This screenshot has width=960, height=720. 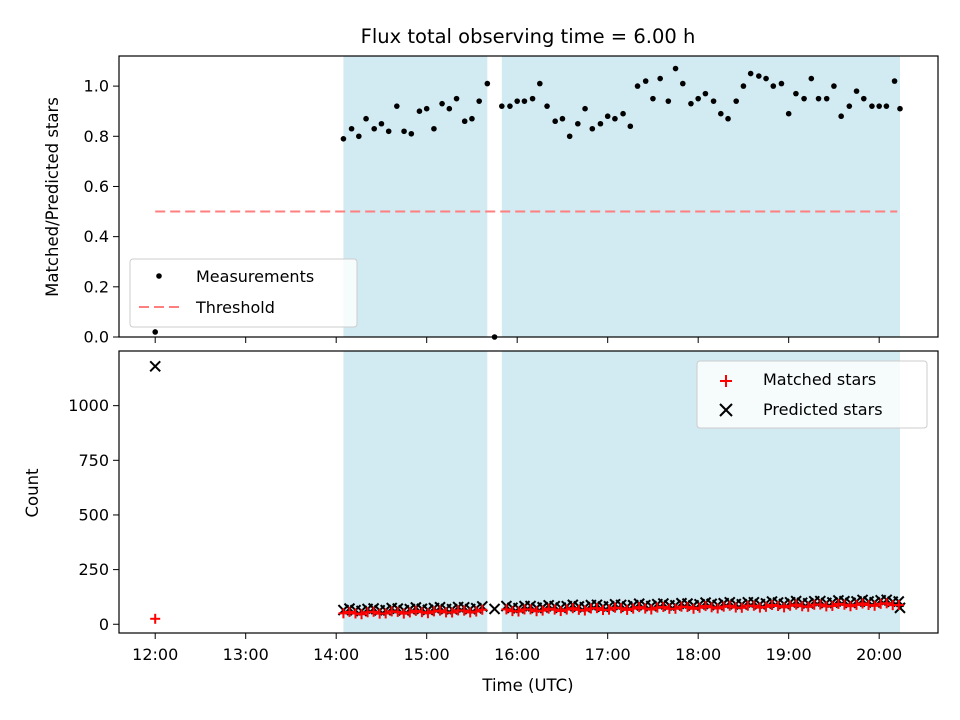 I want to click on y-tick-label: 1000, so click(x=88, y=405).